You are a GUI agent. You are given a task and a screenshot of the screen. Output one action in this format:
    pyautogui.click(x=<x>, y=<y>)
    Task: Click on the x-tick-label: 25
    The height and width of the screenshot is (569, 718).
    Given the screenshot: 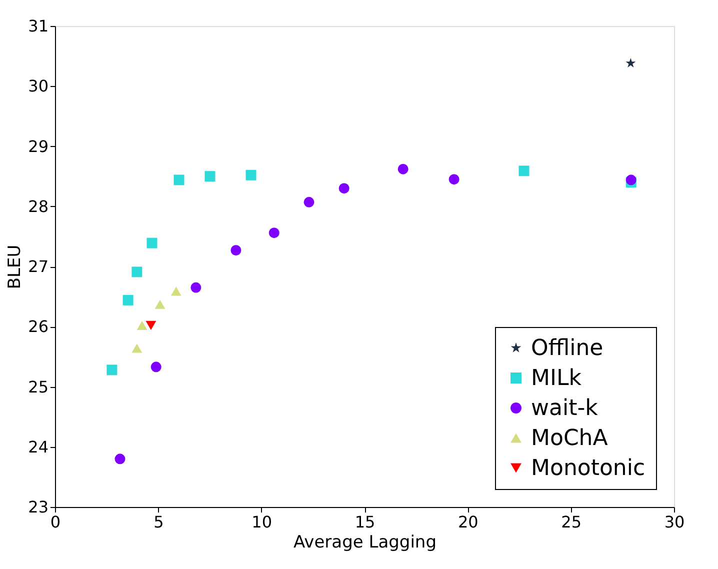 What is the action you would take?
    pyautogui.click(x=571, y=522)
    